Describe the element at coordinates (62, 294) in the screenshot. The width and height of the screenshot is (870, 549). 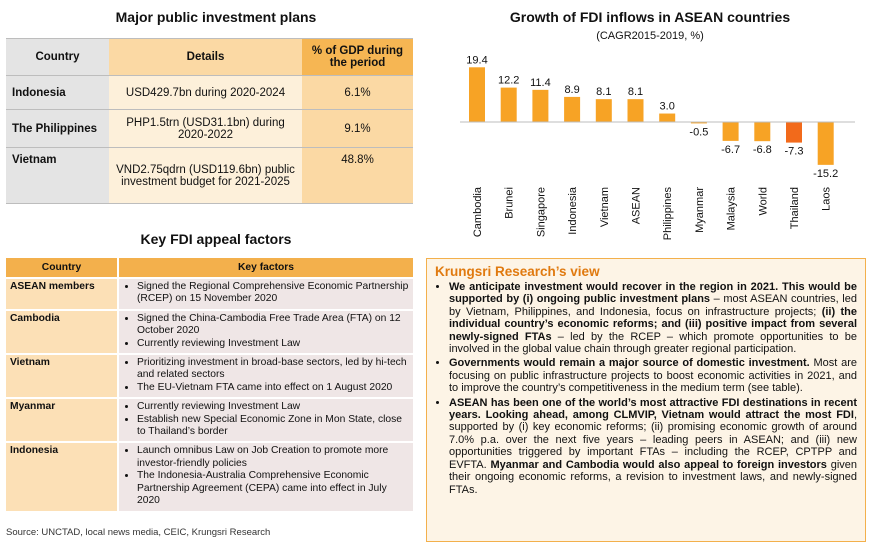
I see `kf-country: ASEAN members` at that location.